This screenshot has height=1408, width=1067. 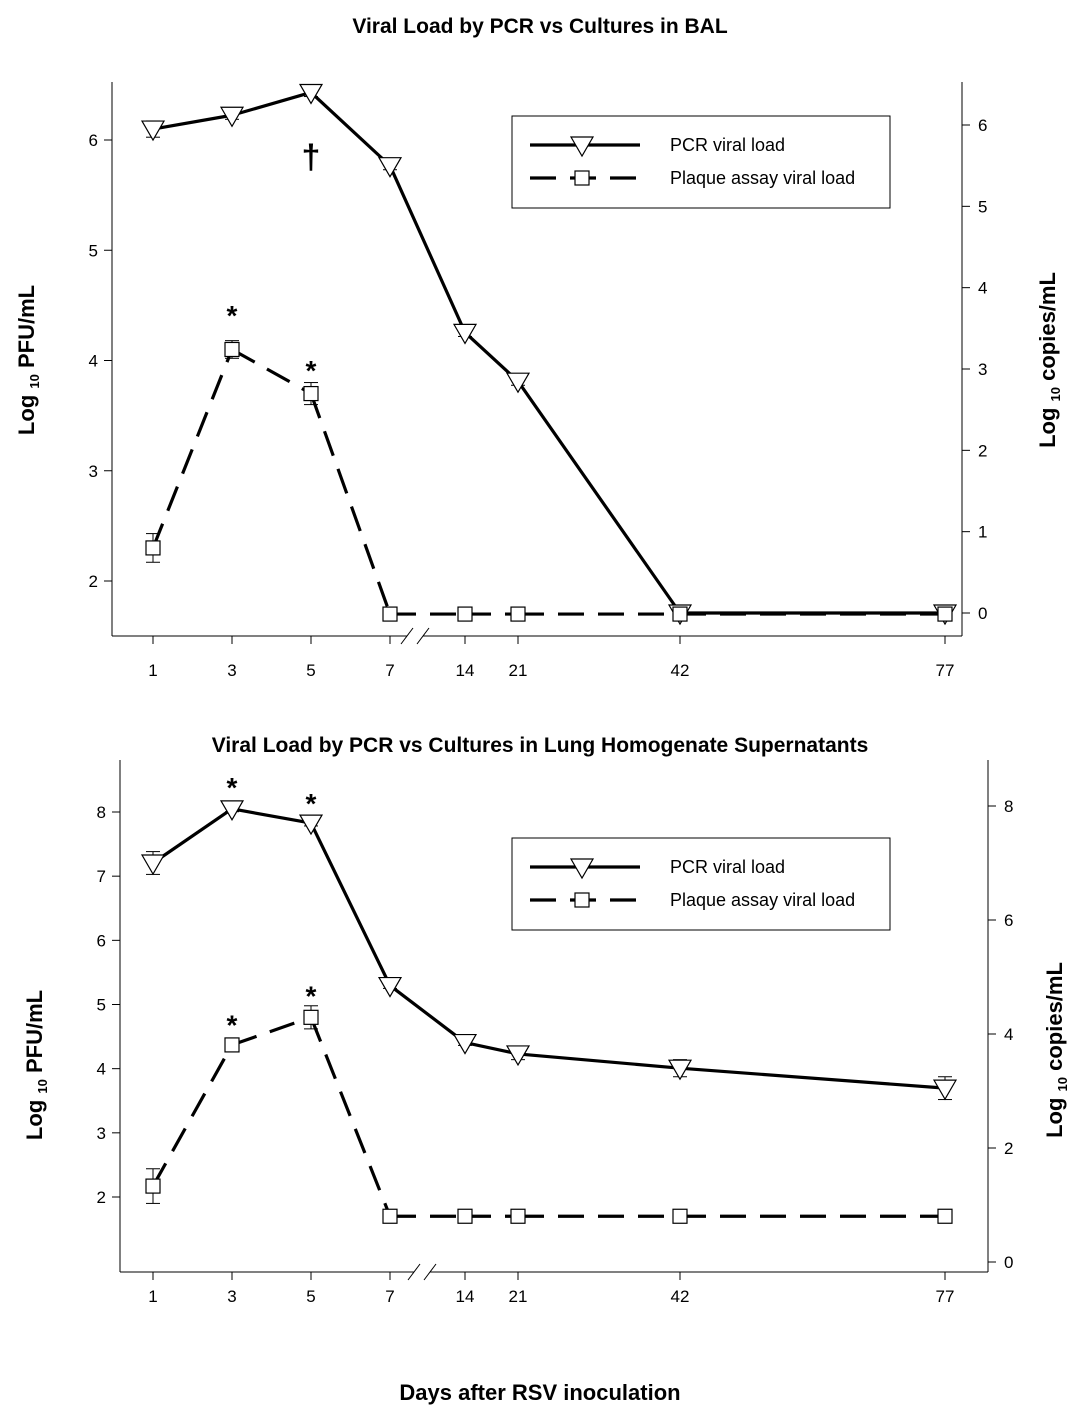 What do you see at coordinates (231, 1296) in the screenshot?
I see `x-tick-label: 3` at bounding box center [231, 1296].